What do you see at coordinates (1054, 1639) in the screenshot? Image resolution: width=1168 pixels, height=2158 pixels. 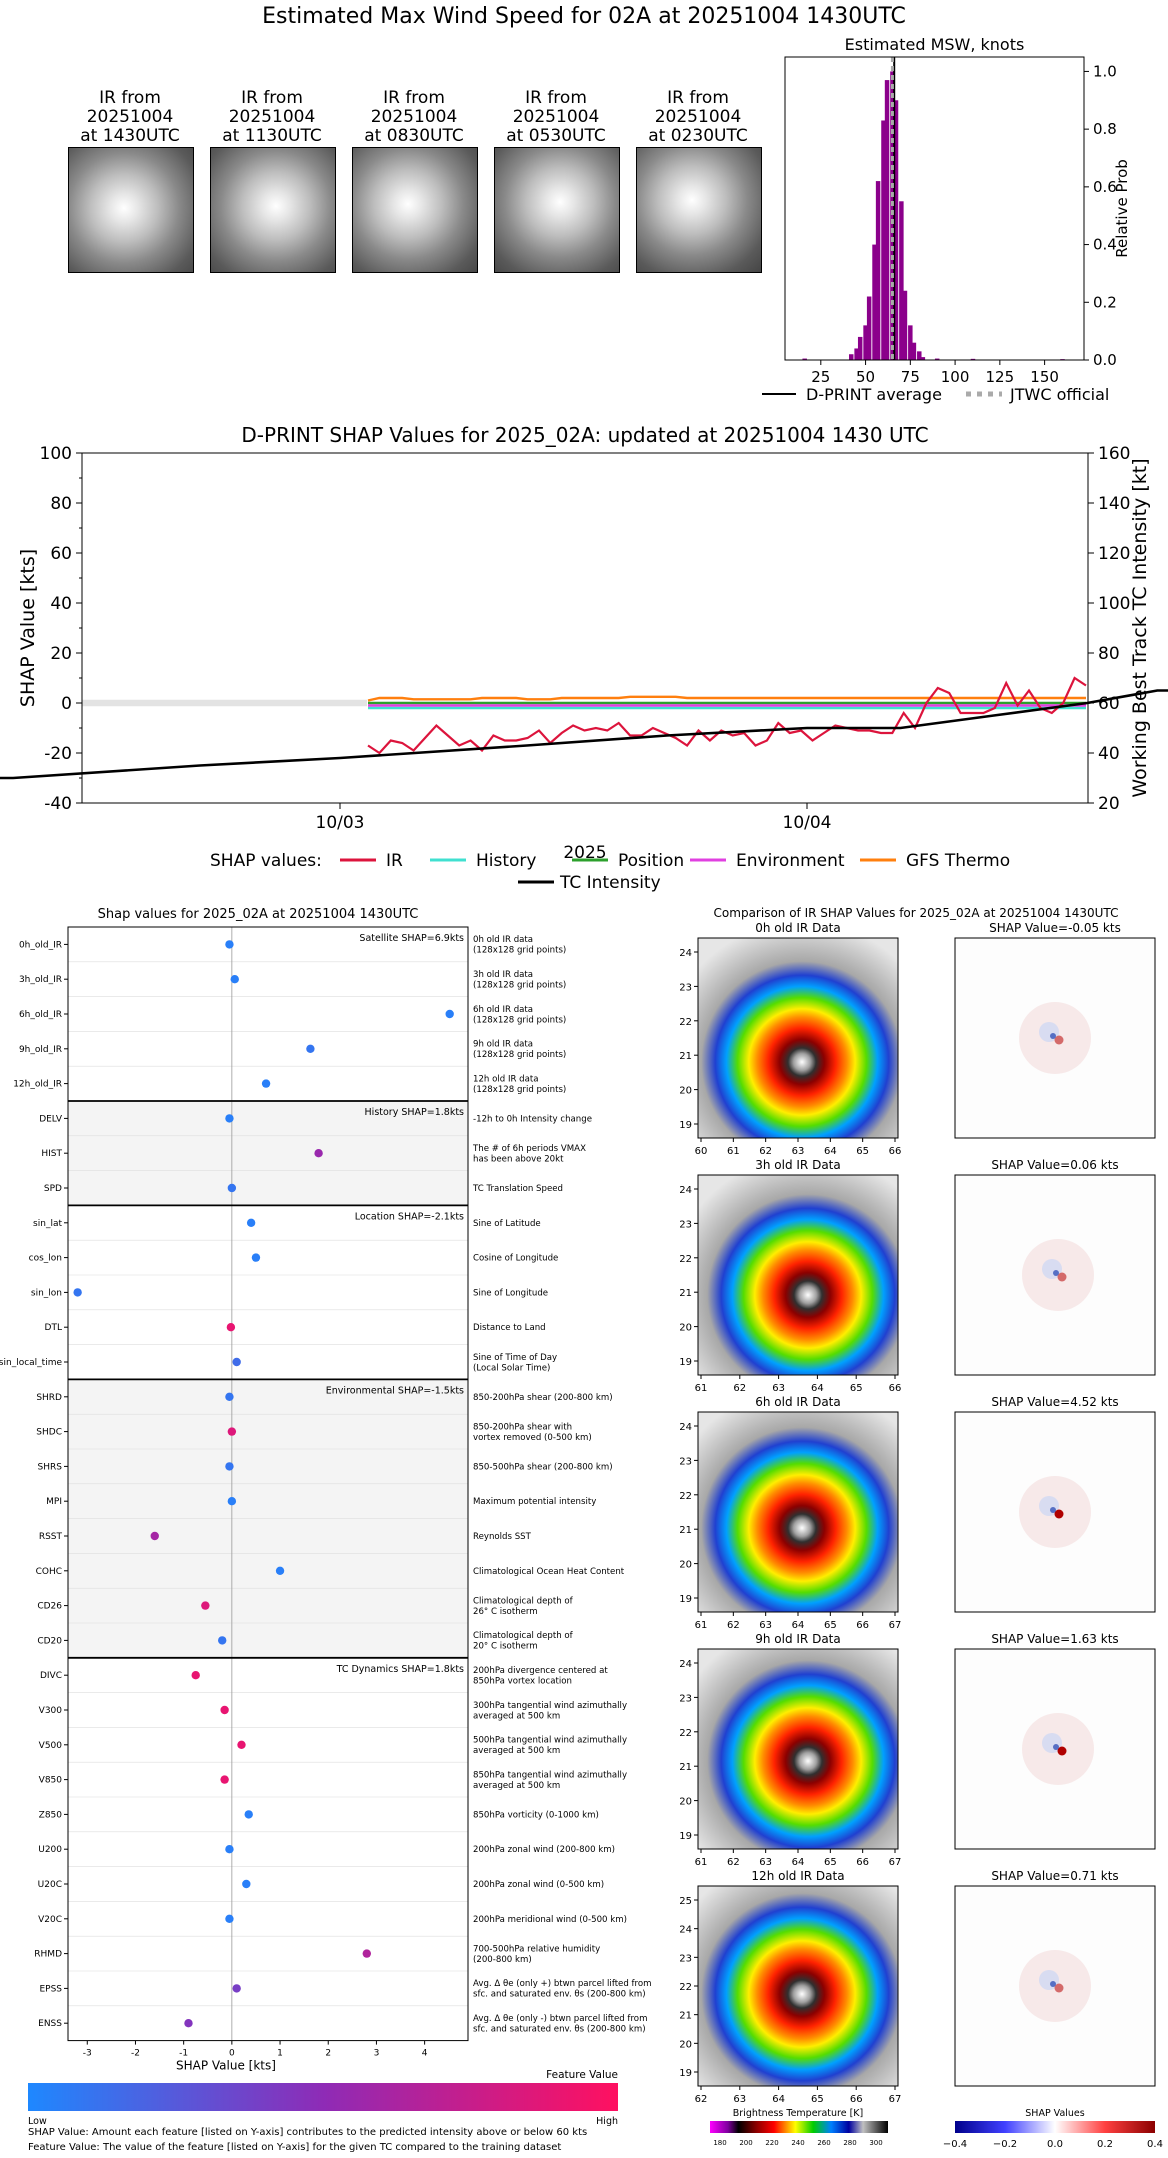 I see `shap-panel-title: SHAP Value=1.63 kts` at bounding box center [1054, 1639].